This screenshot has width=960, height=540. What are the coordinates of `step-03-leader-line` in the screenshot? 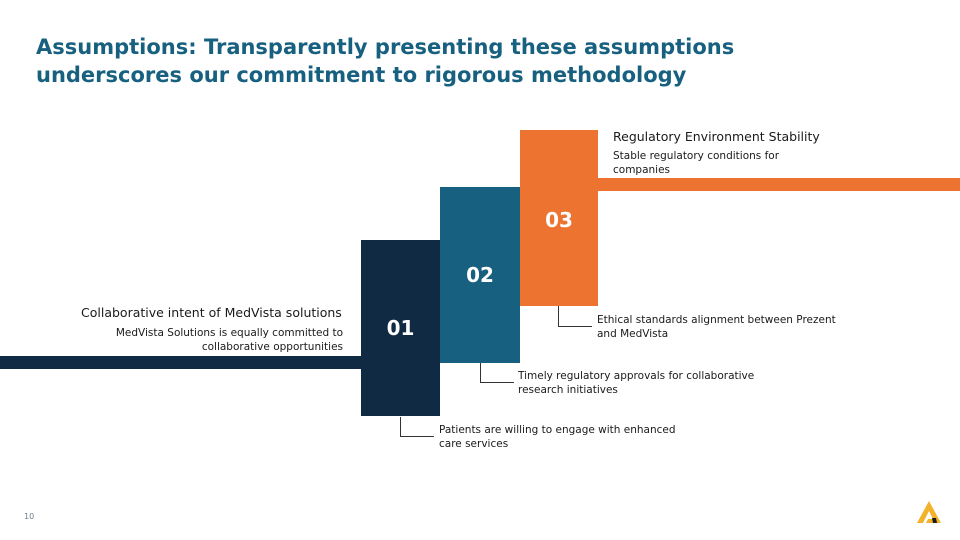 It's located at (575, 316).